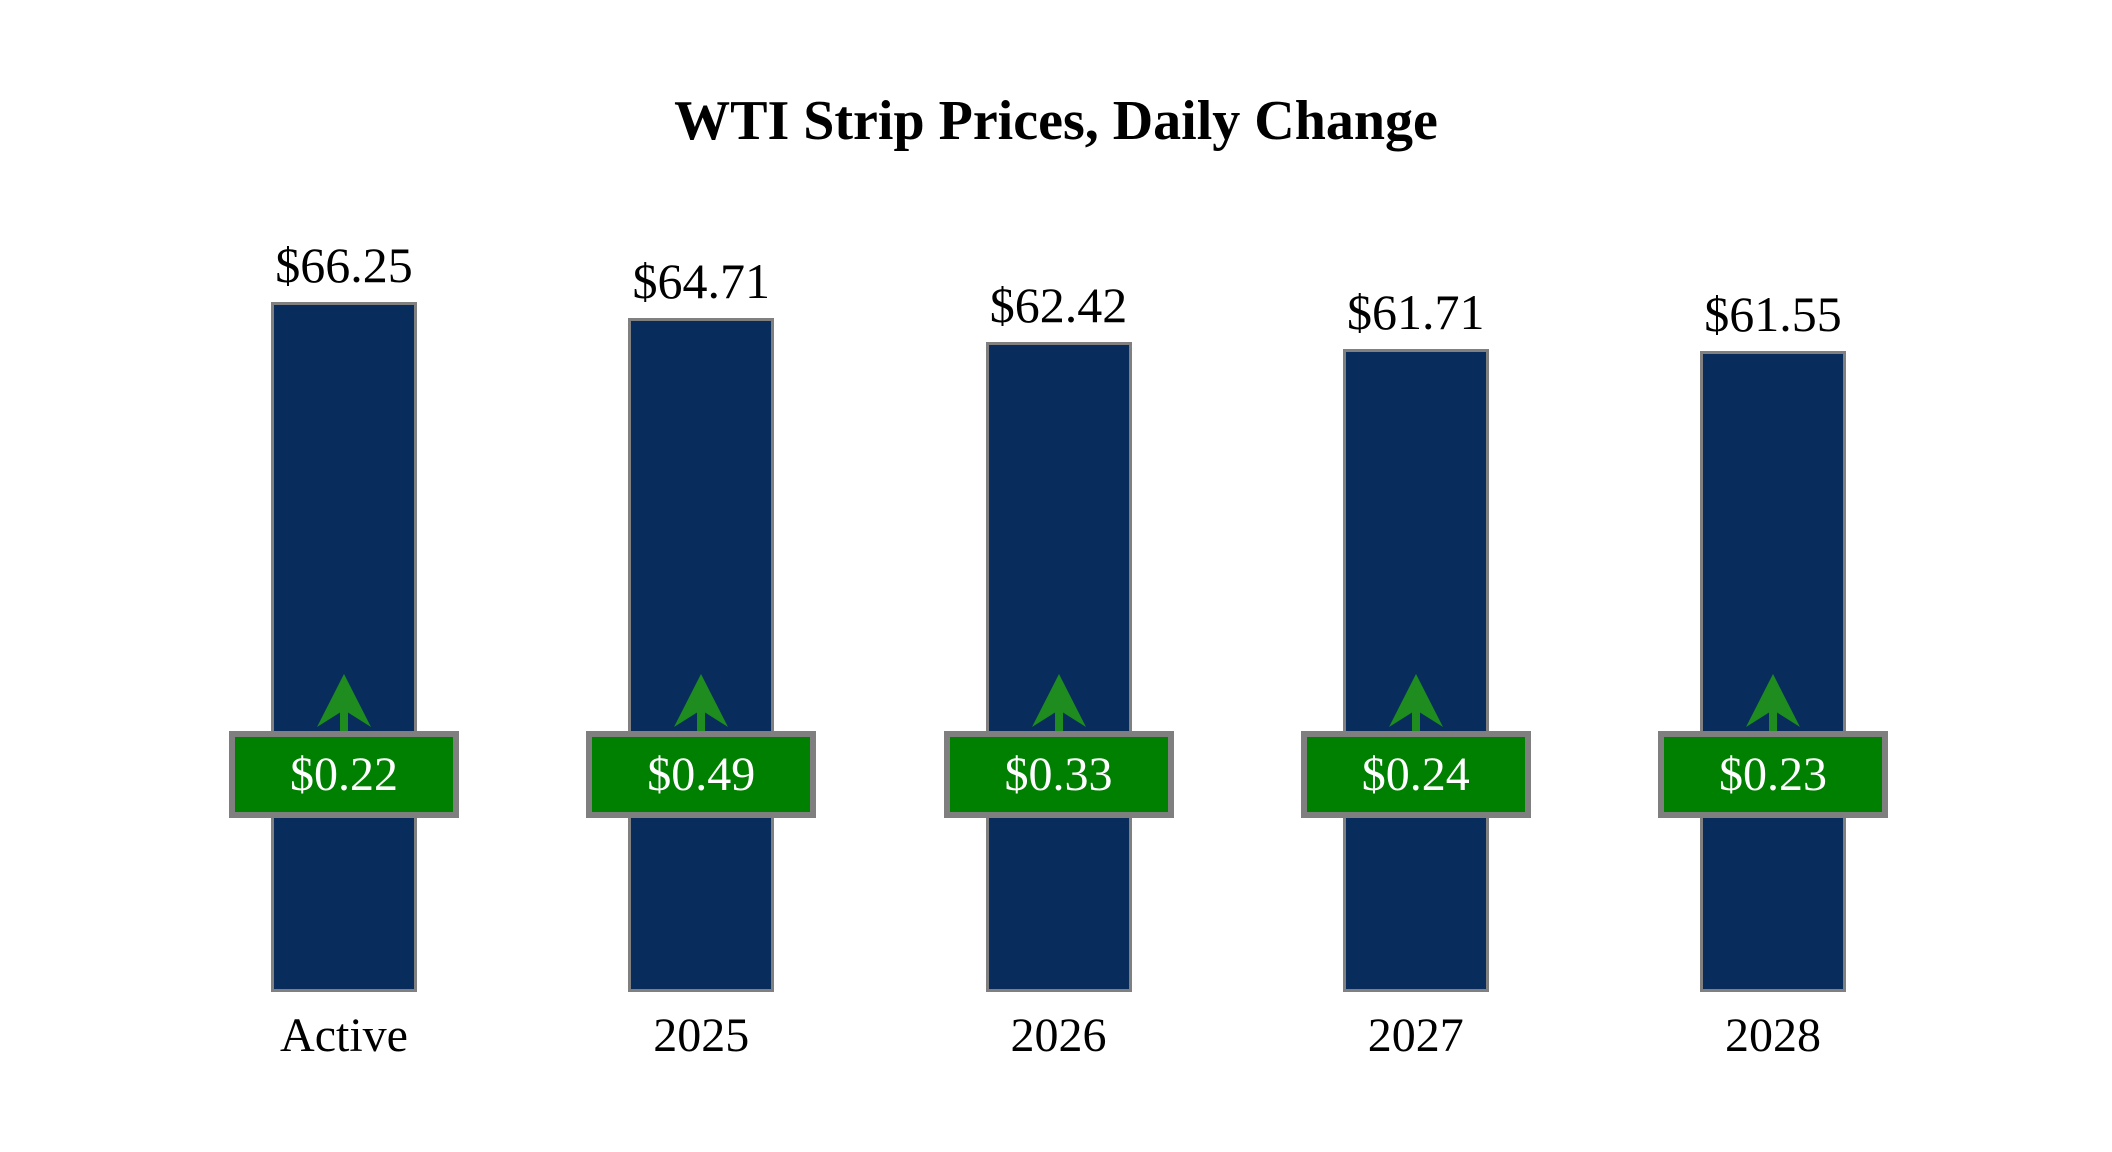  What do you see at coordinates (1773, 774) in the screenshot?
I see `daily-change-badge: $0.23` at bounding box center [1773, 774].